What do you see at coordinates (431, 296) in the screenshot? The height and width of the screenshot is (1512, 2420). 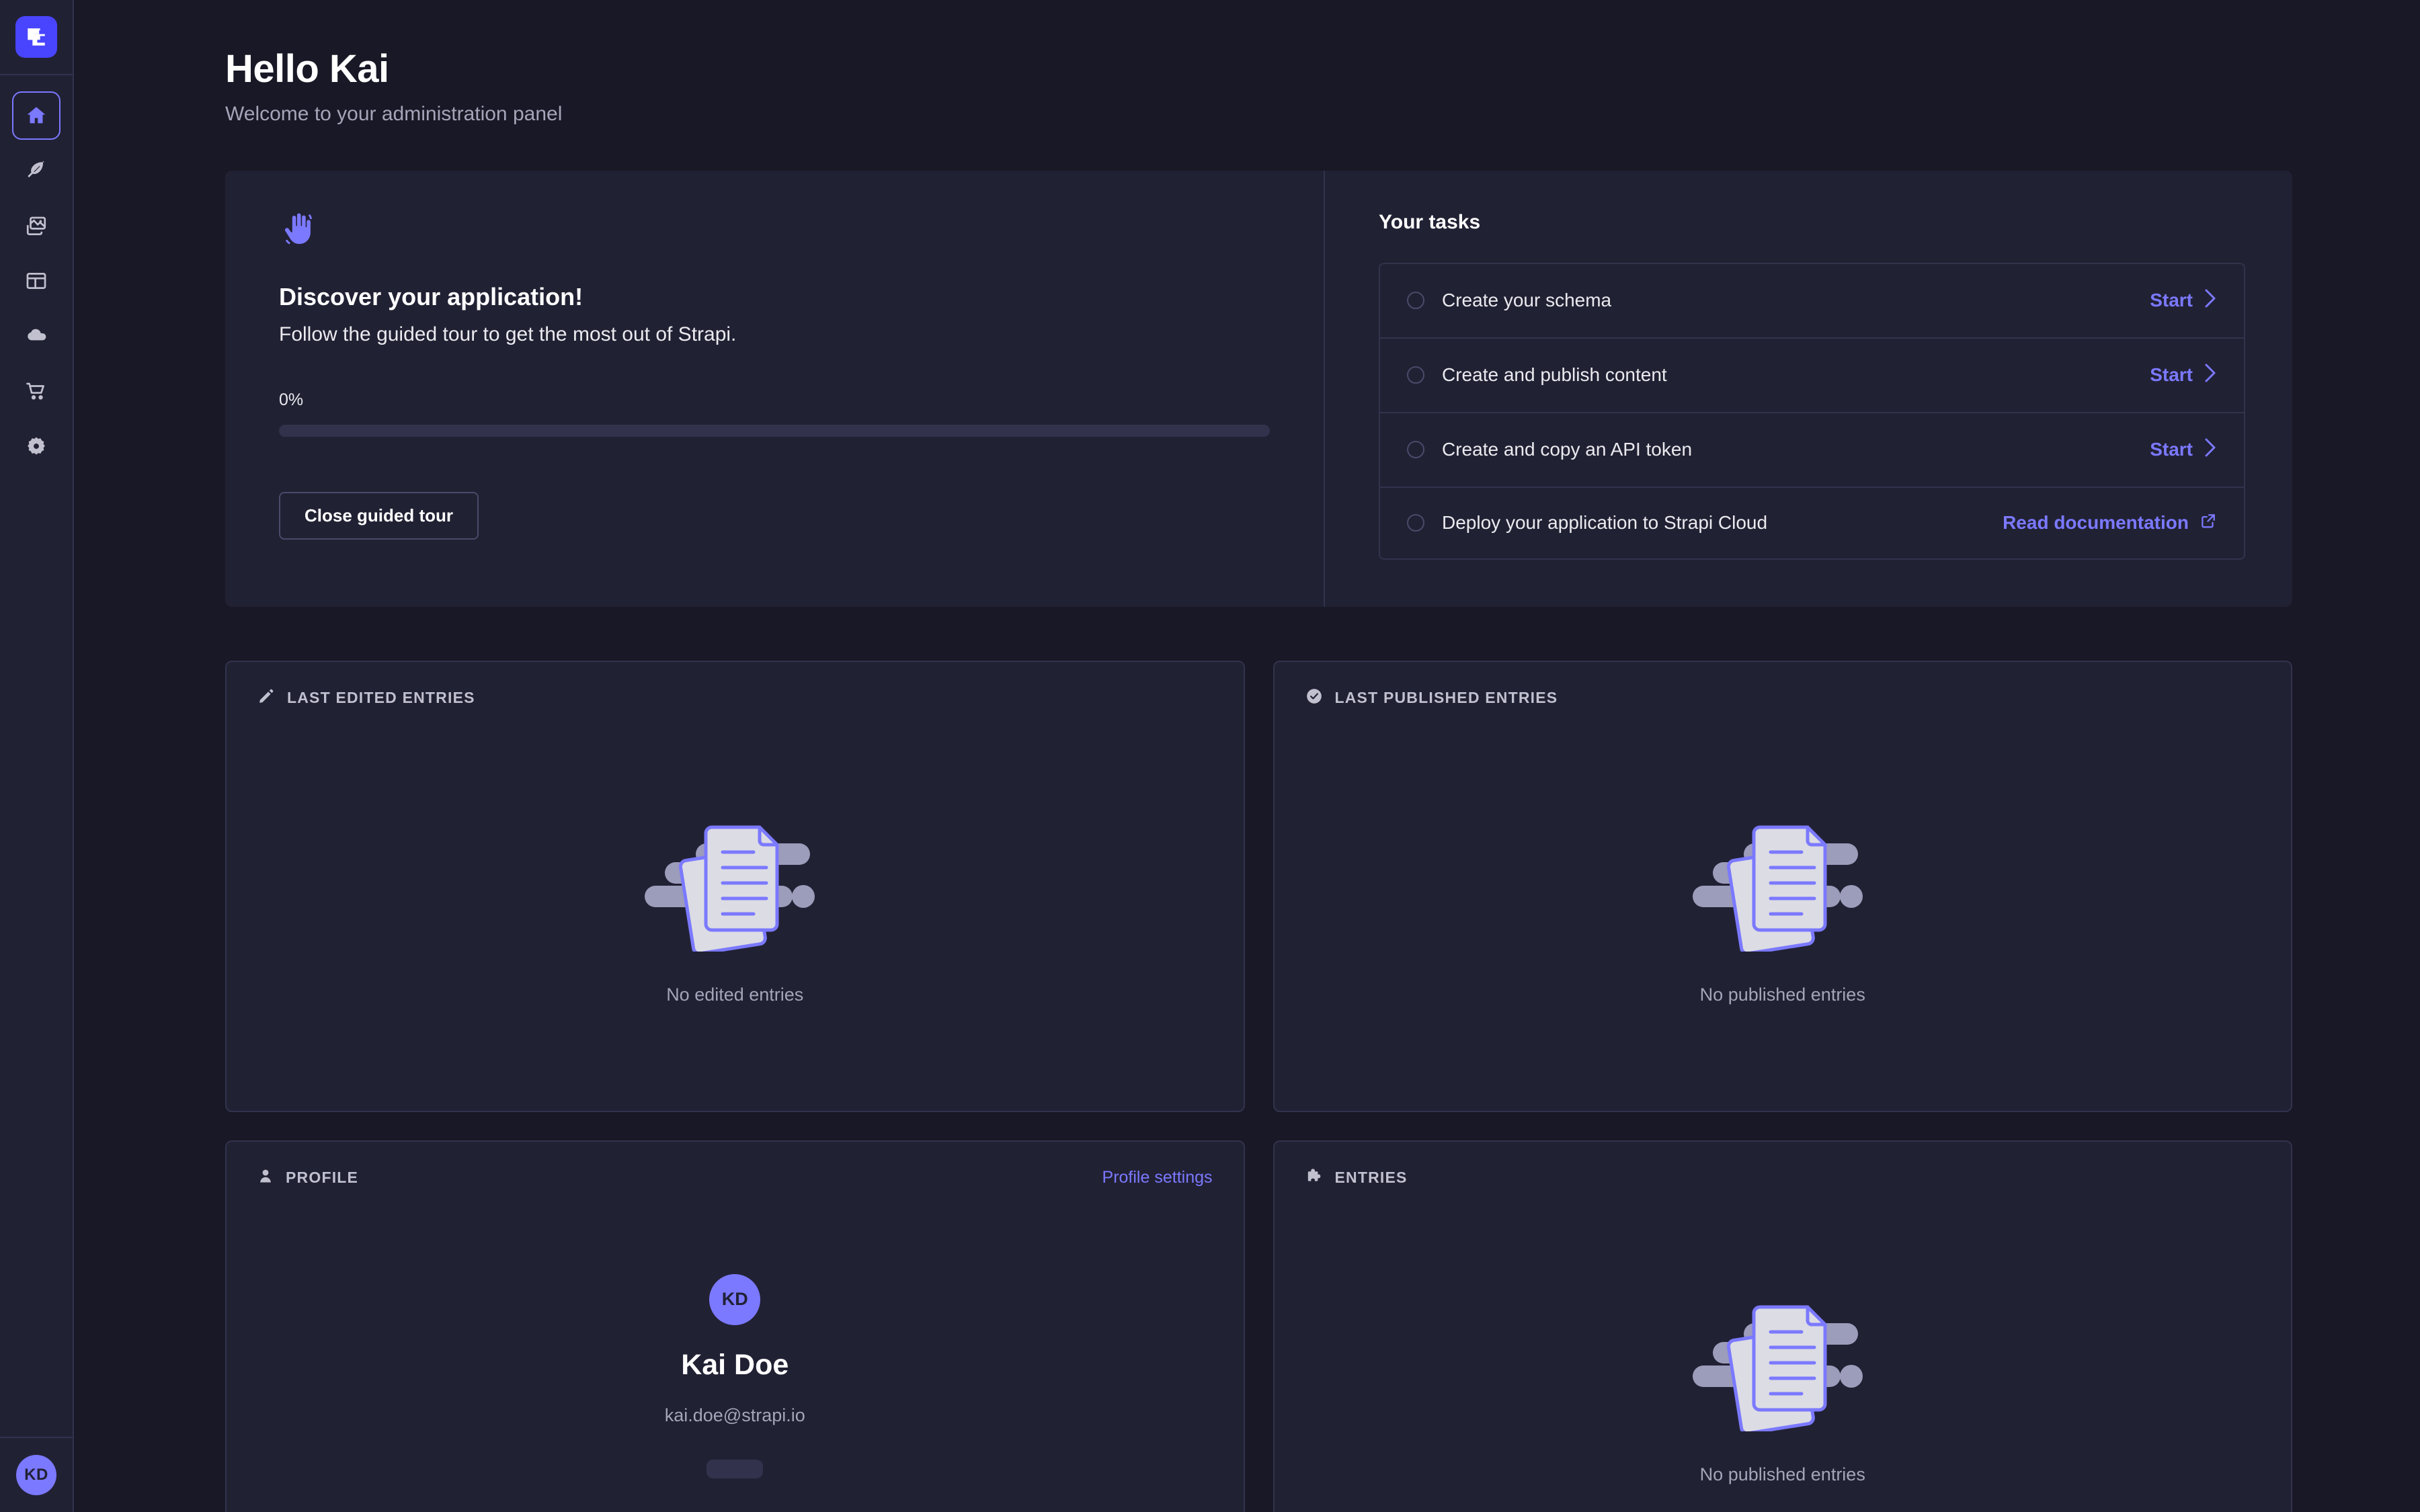 I see `guided-tour-heading: Discover your application!` at bounding box center [431, 296].